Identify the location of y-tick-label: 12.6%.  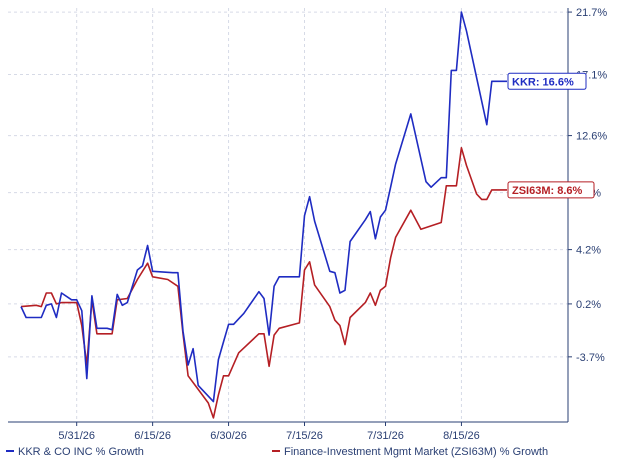
(591, 137).